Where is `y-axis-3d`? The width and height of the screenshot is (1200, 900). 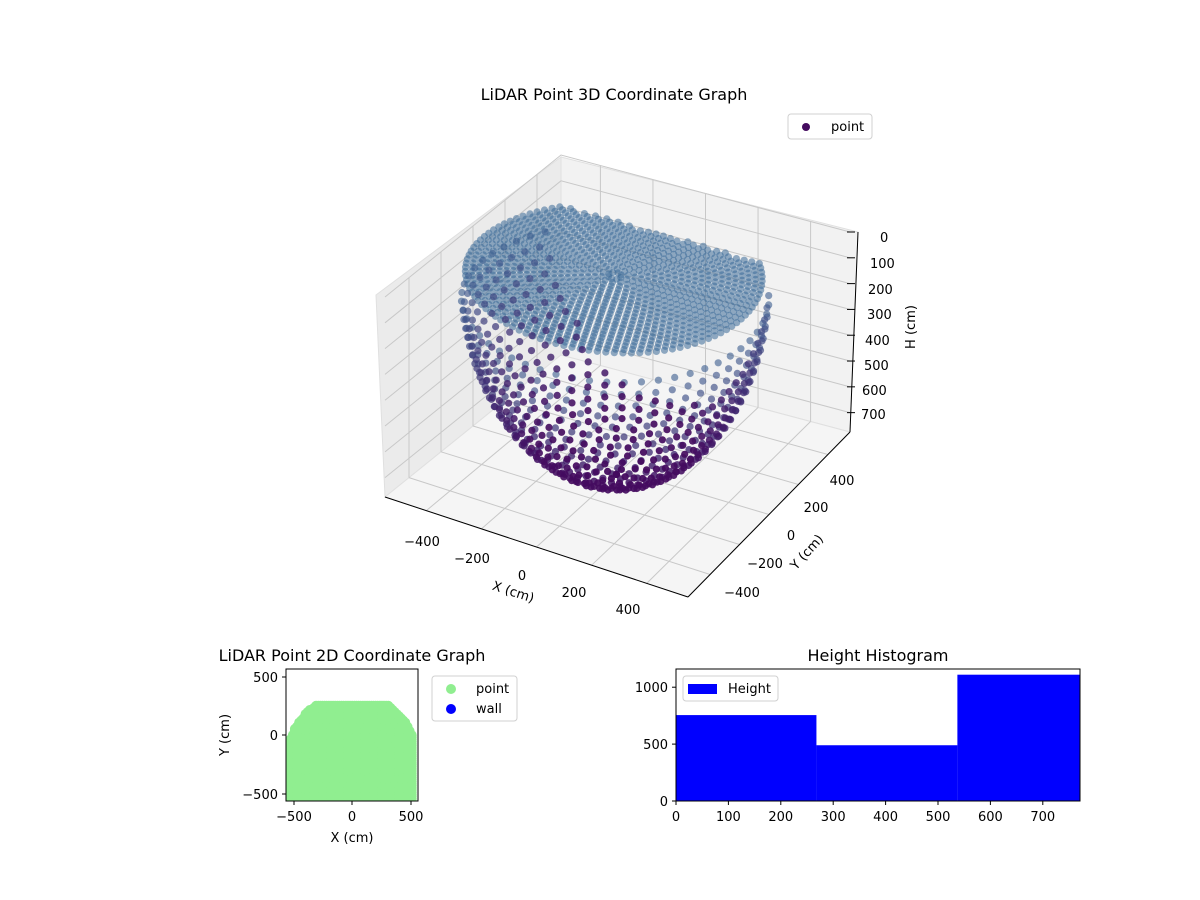
y-axis-3d is located at coordinates (769, 514).